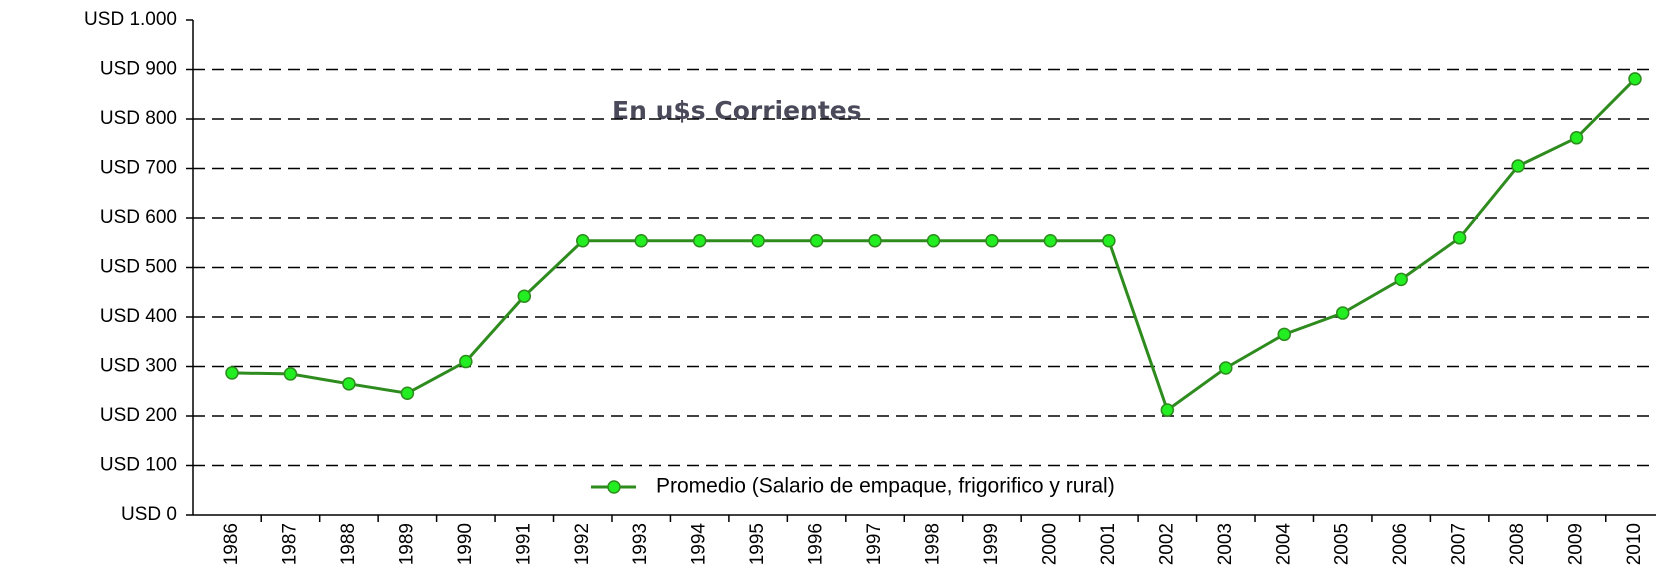 The image size is (1656, 576). I want to click on x-tick-label: 2002, so click(1166, 544).